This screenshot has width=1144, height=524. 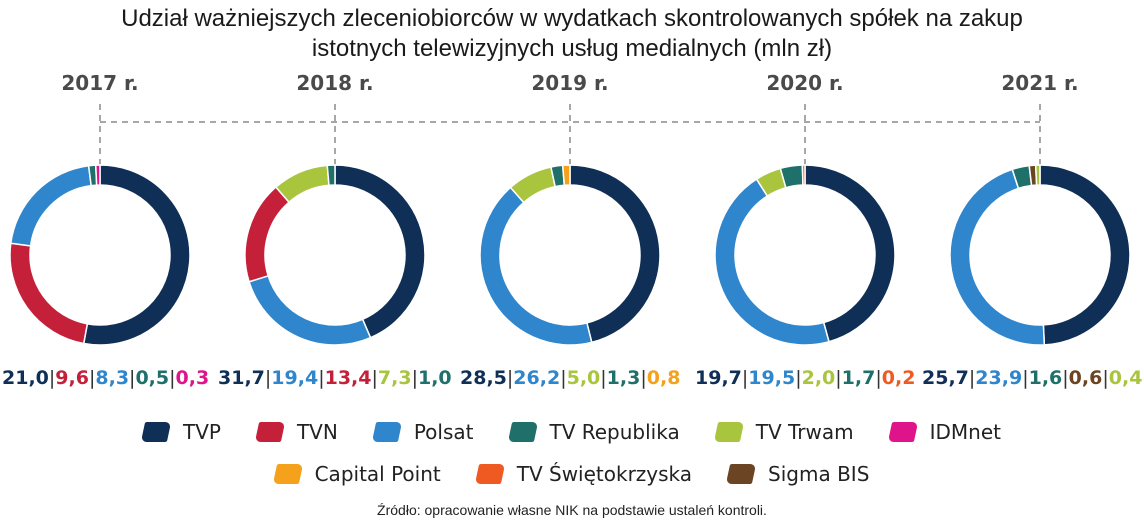 I want to click on donut-segment-capital, so click(x=566, y=175).